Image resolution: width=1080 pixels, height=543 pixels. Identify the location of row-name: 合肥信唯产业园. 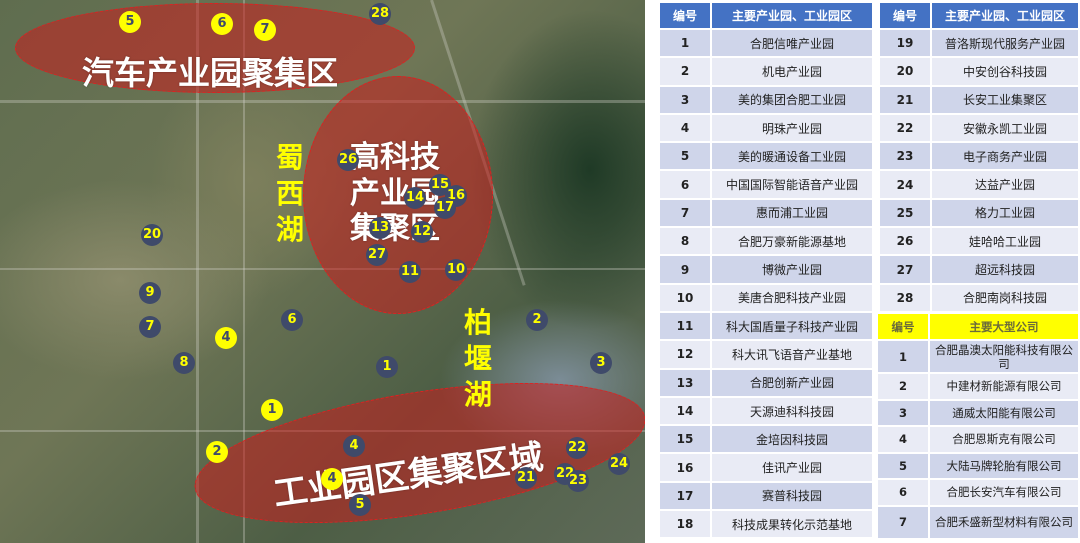
(792, 43).